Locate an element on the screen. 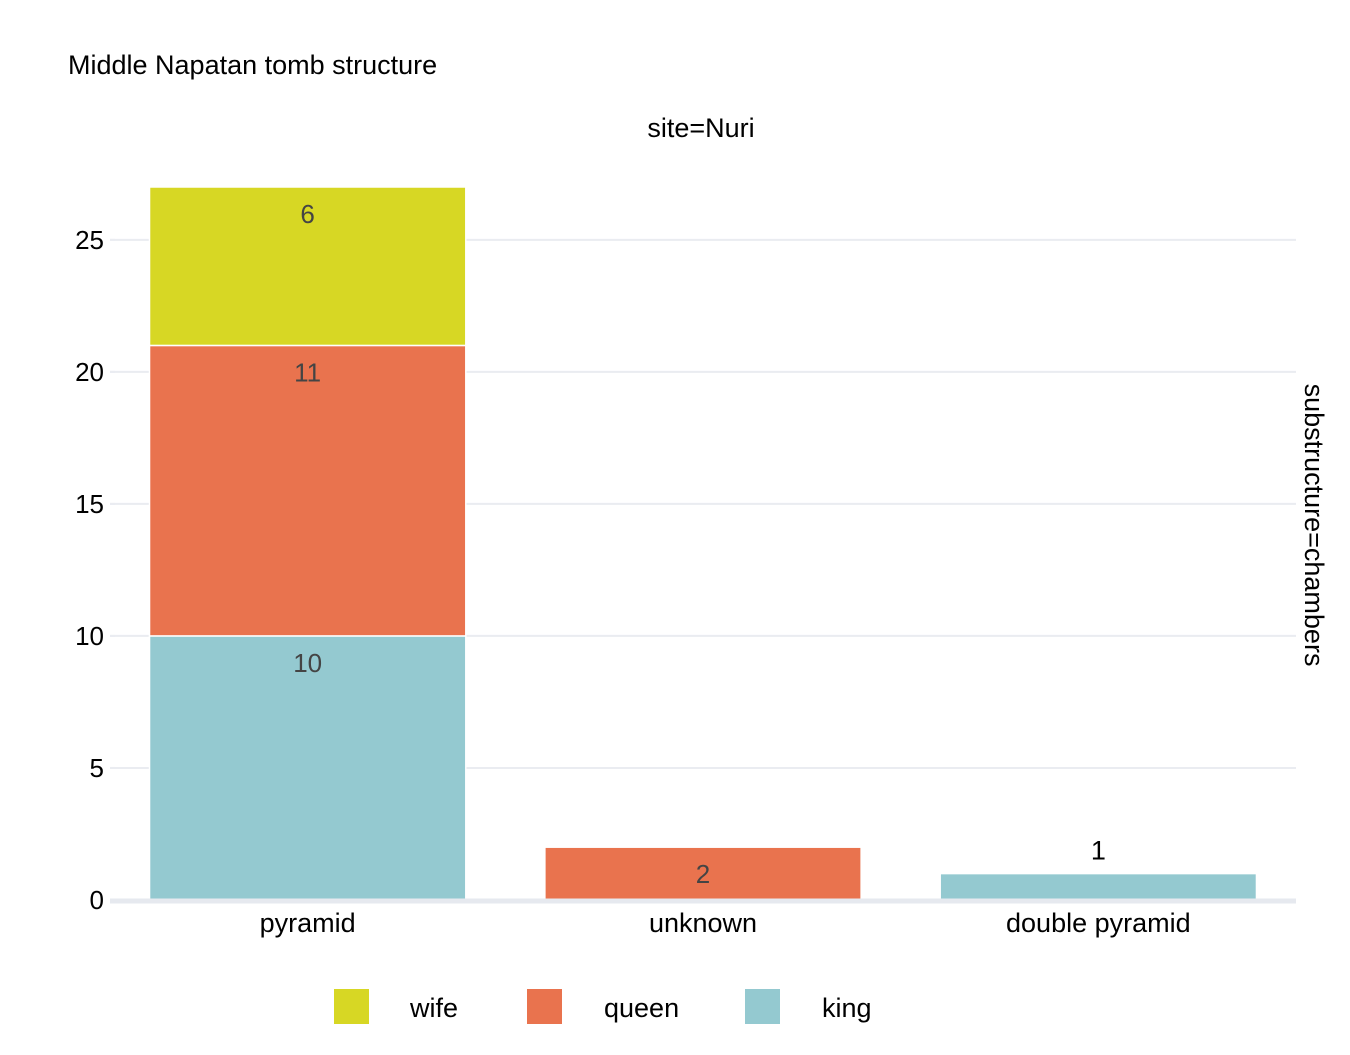 The width and height of the screenshot is (1350, 1055). facet-column-label: site=Nuri is located at coordinates (700, 128).